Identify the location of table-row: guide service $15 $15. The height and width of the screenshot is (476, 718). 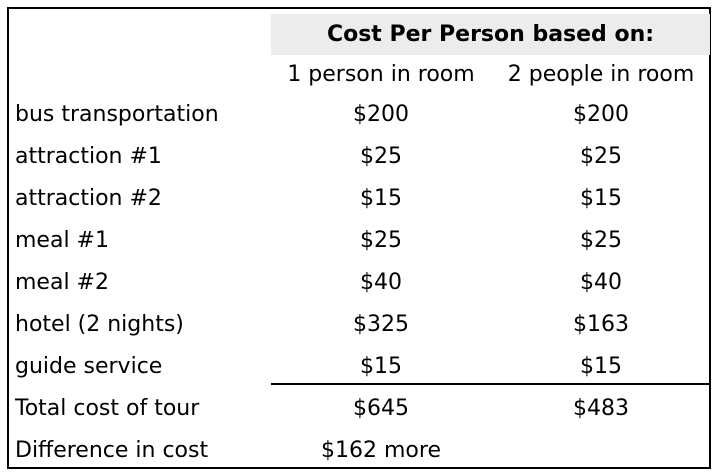
(359, 367).